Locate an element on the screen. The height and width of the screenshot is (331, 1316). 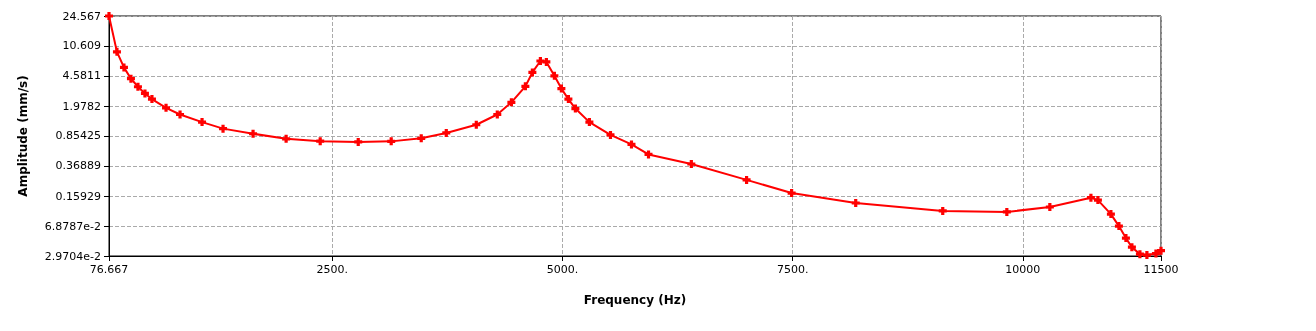
y-tick-label: 6.8787e-2 is located at coordinates (72, 226).